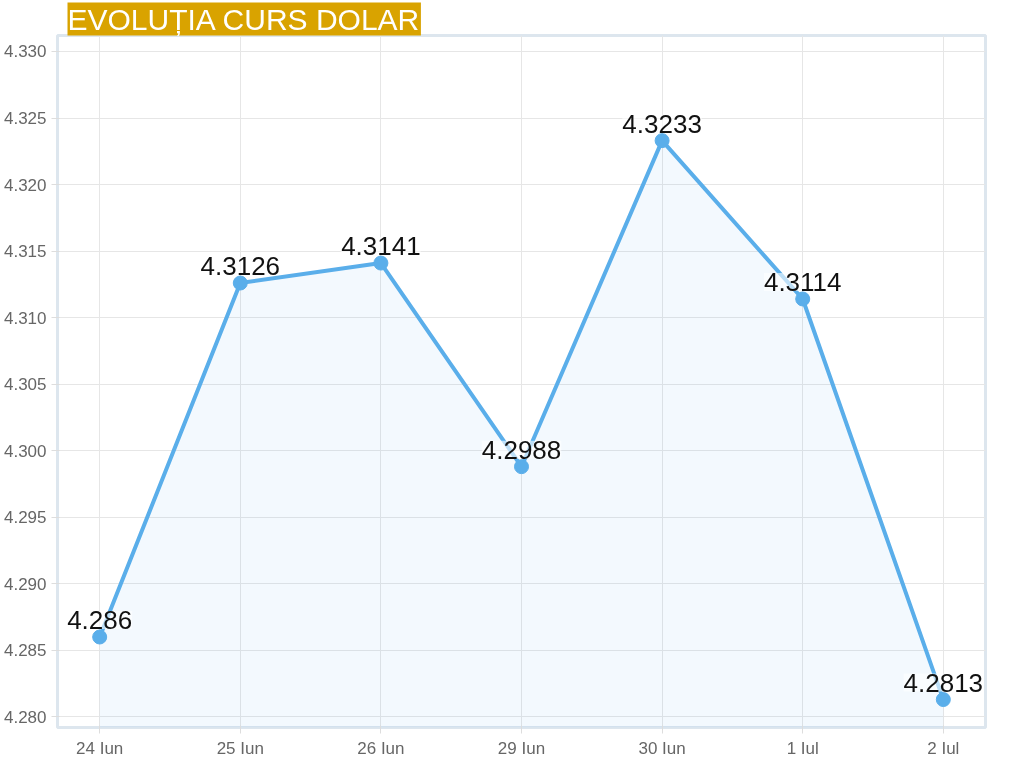 This screenshot has height=772, width=1024. Describe the element at coordinates (100, 620) in the screenshot. I see `data-label: 4.286` at that location.